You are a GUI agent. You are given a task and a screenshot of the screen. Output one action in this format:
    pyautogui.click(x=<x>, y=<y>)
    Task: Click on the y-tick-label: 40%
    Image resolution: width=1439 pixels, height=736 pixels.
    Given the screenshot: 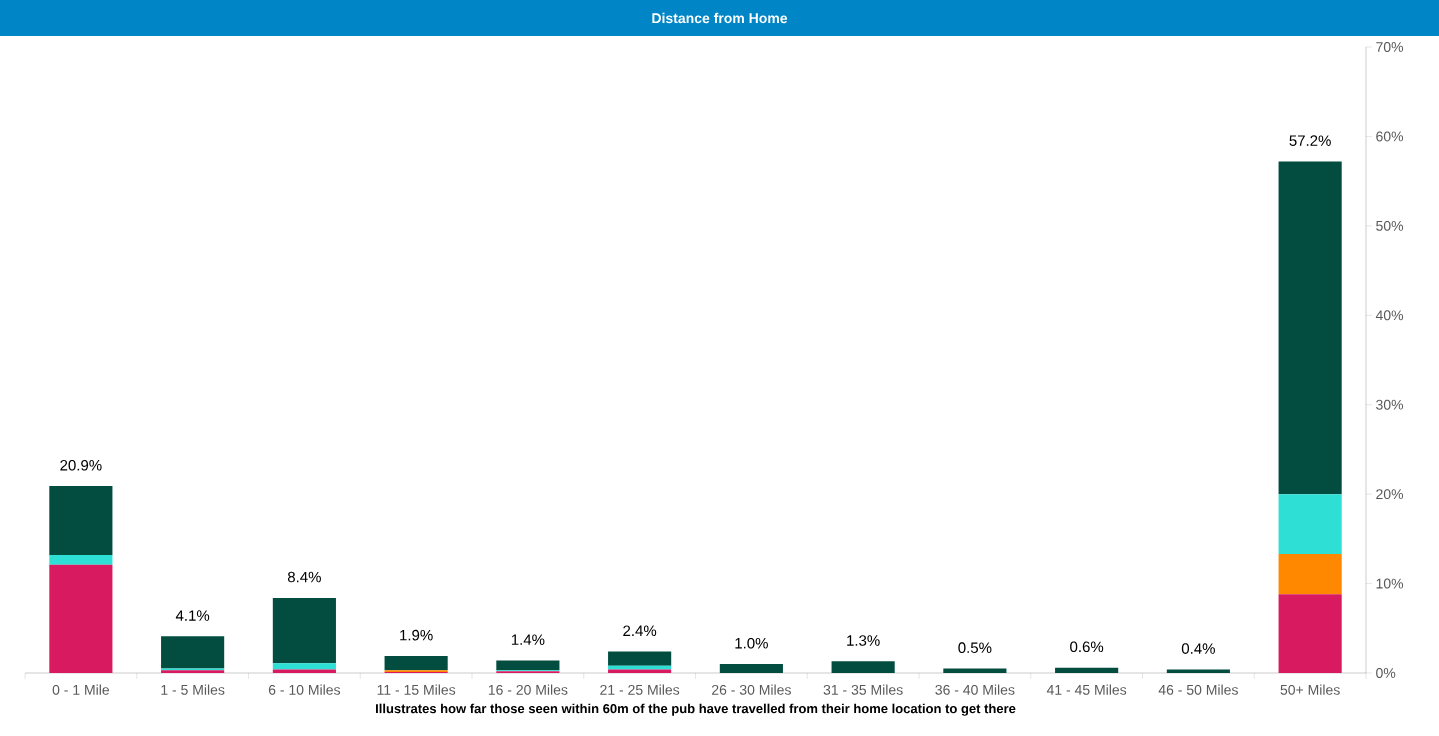 What is the action you would take?
    pyautogui.click(x=1389, y=315)
    